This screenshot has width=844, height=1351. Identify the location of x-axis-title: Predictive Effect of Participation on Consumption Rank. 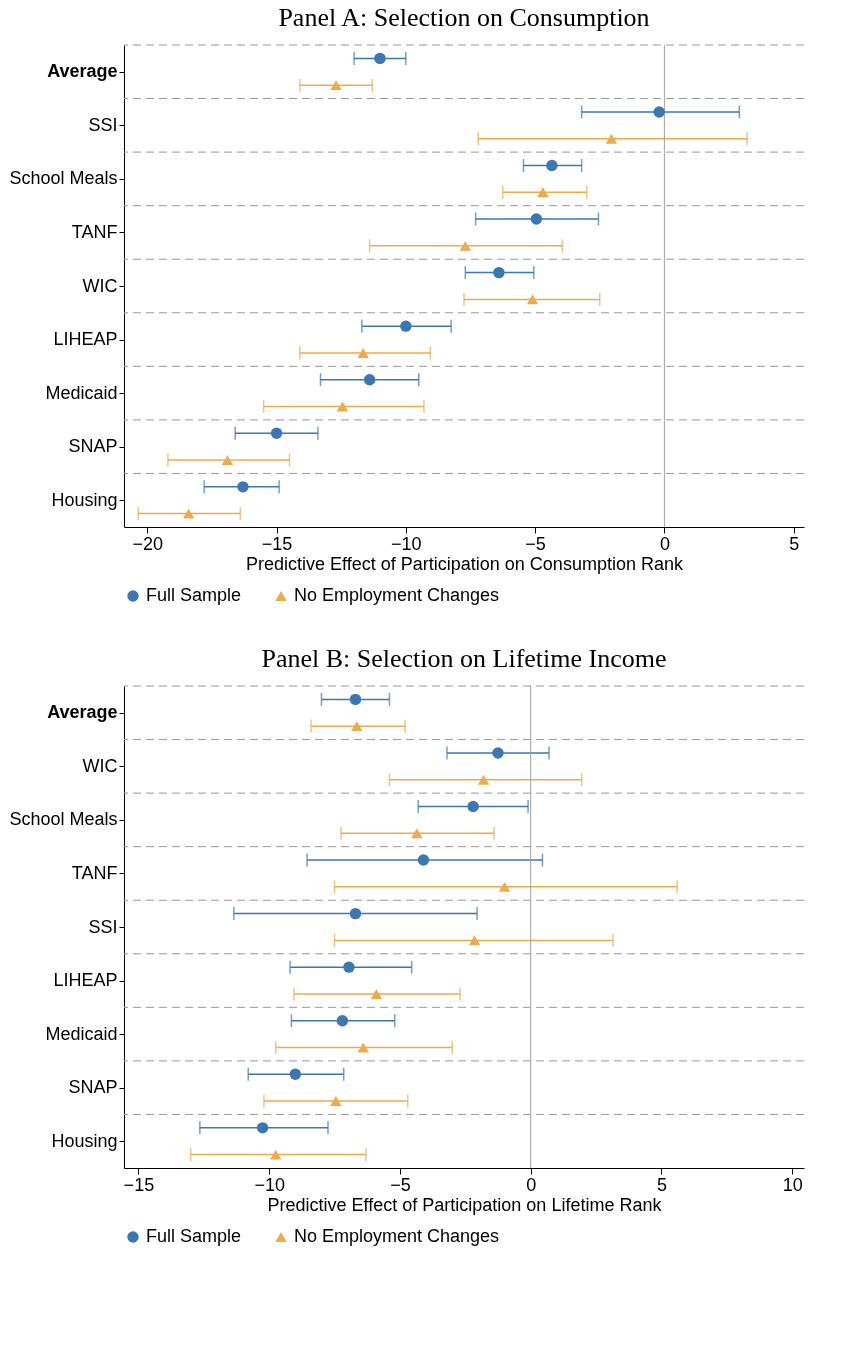
(465, 563).